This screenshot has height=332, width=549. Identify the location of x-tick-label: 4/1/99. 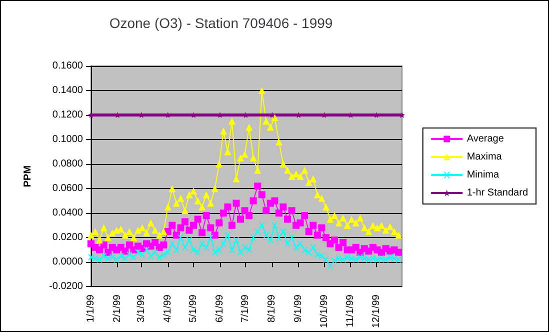
(168, 308).